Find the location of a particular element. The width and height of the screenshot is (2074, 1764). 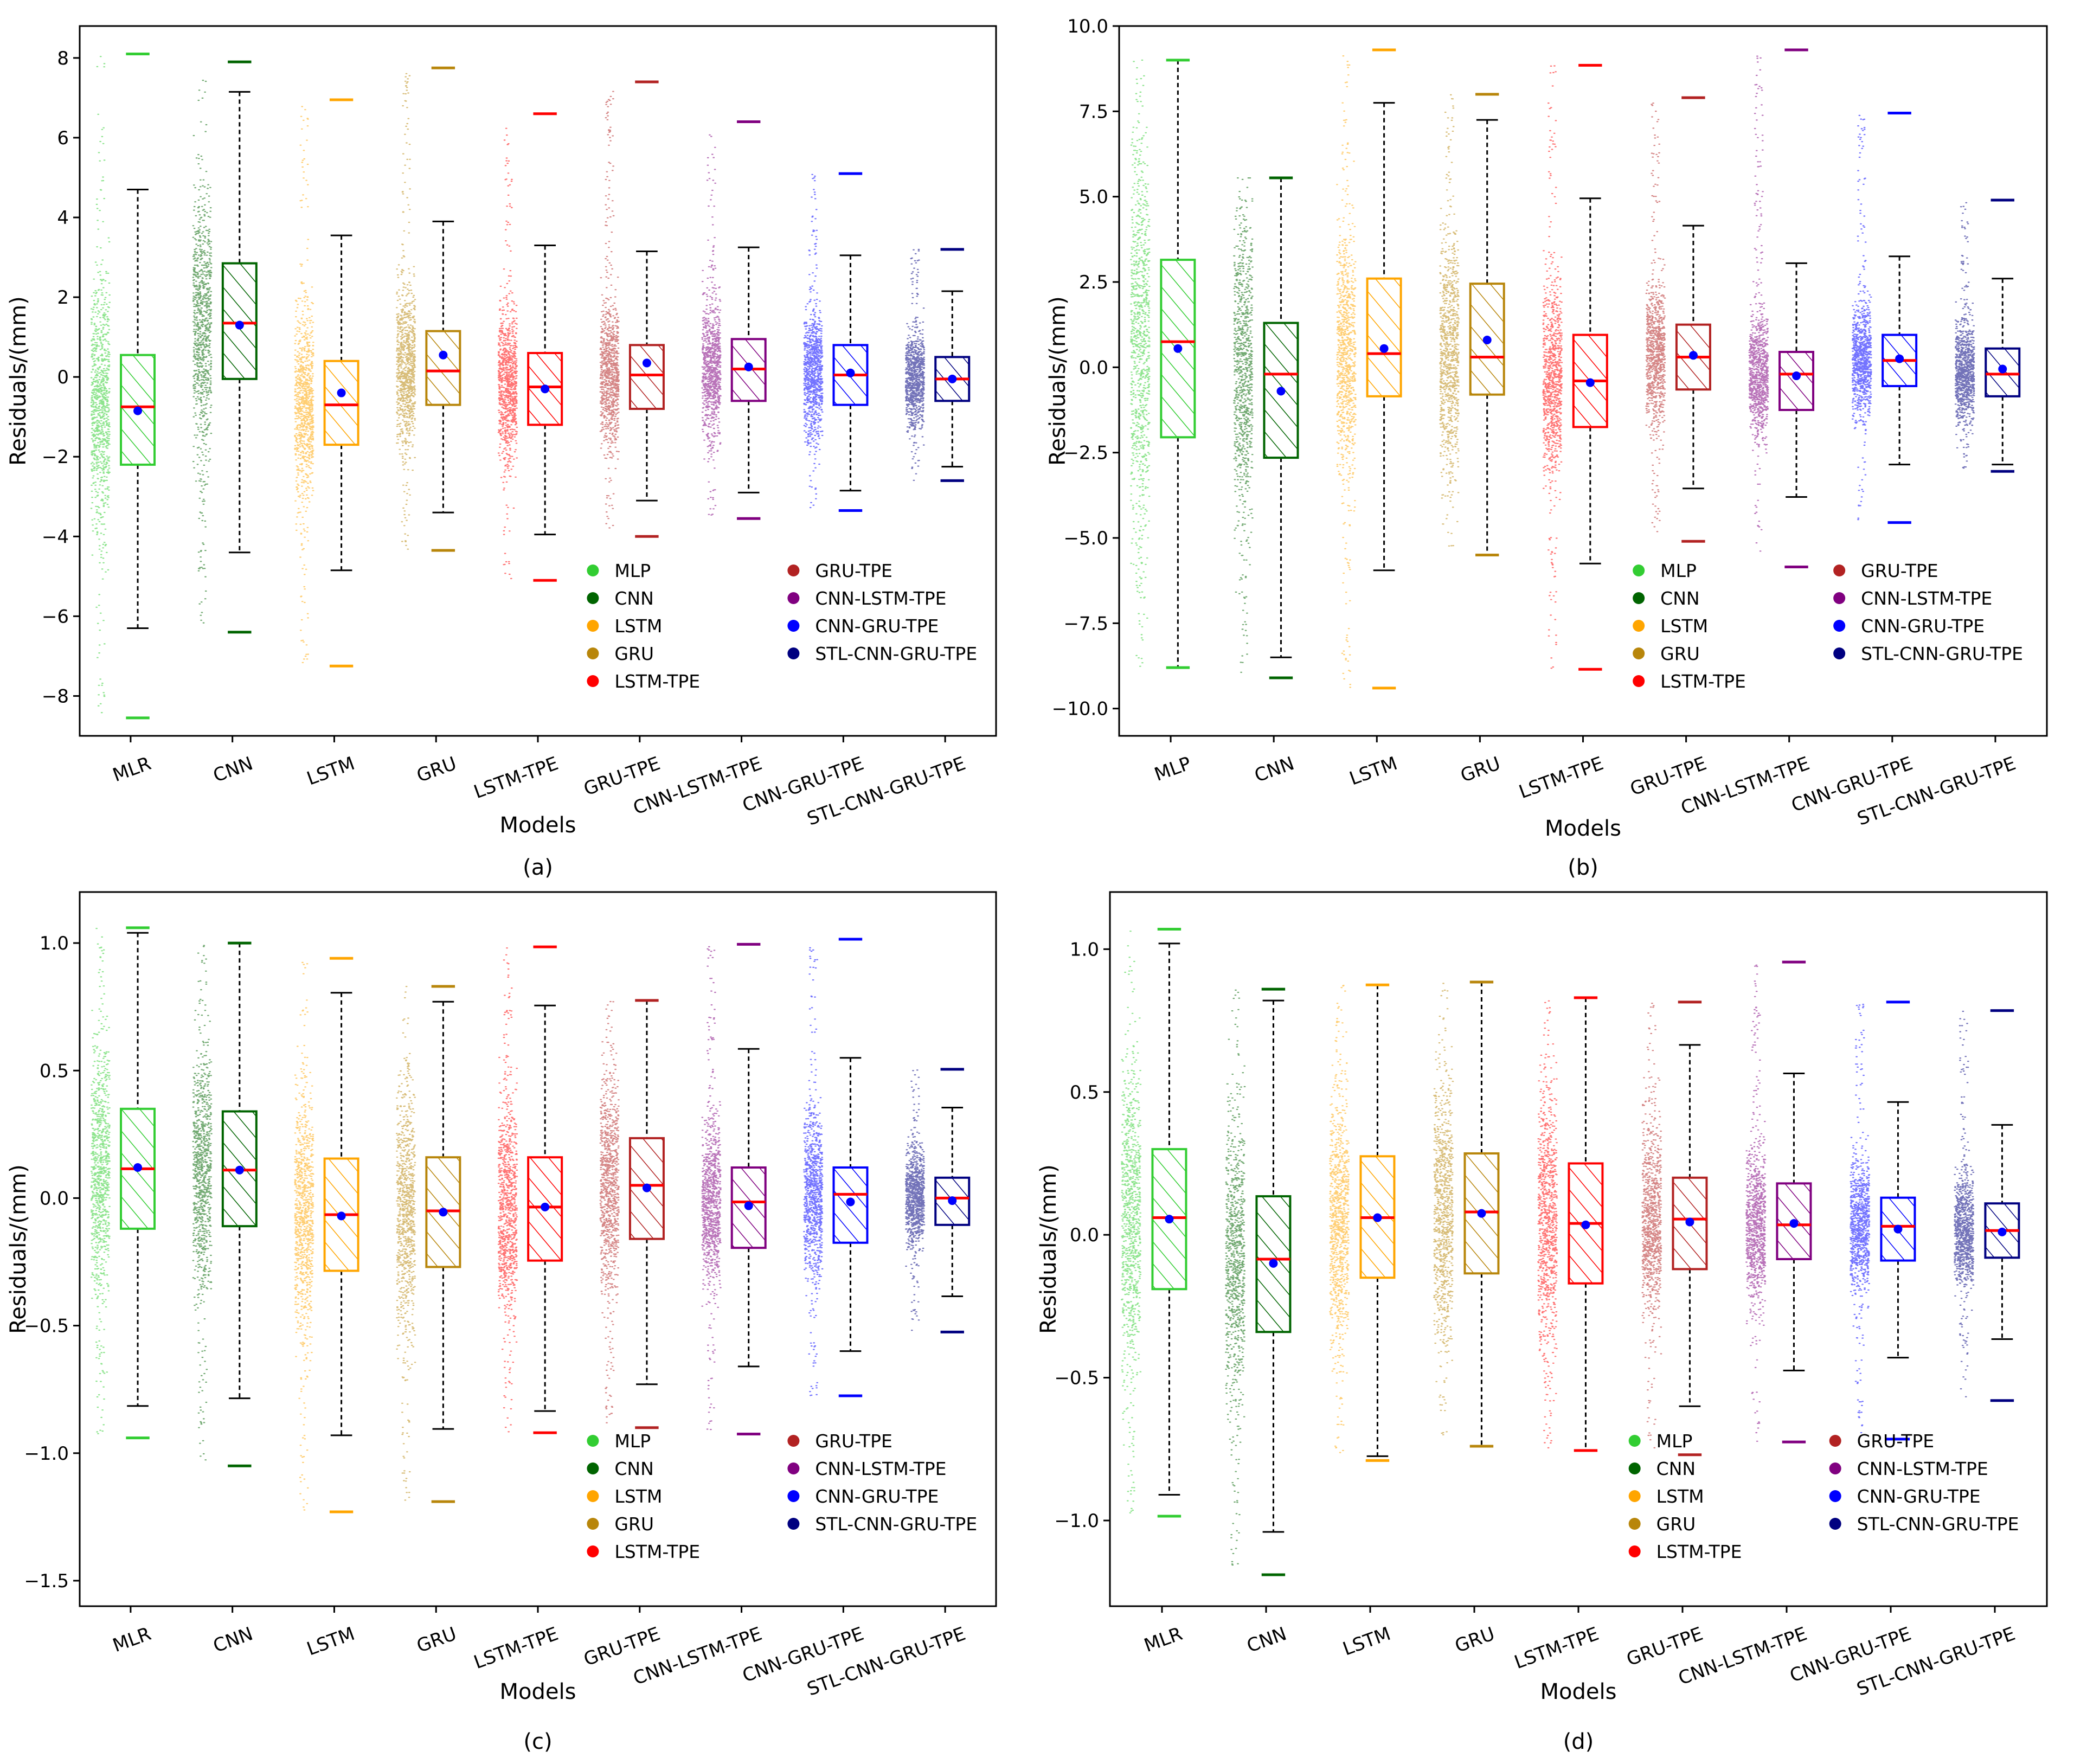

legend-label: CNN is located at coordinates (1680, 598).